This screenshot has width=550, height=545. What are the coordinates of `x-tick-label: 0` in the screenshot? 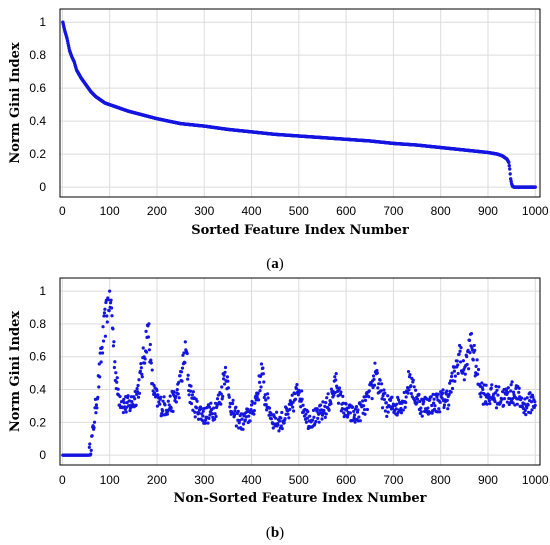 It's located at (62, 480).